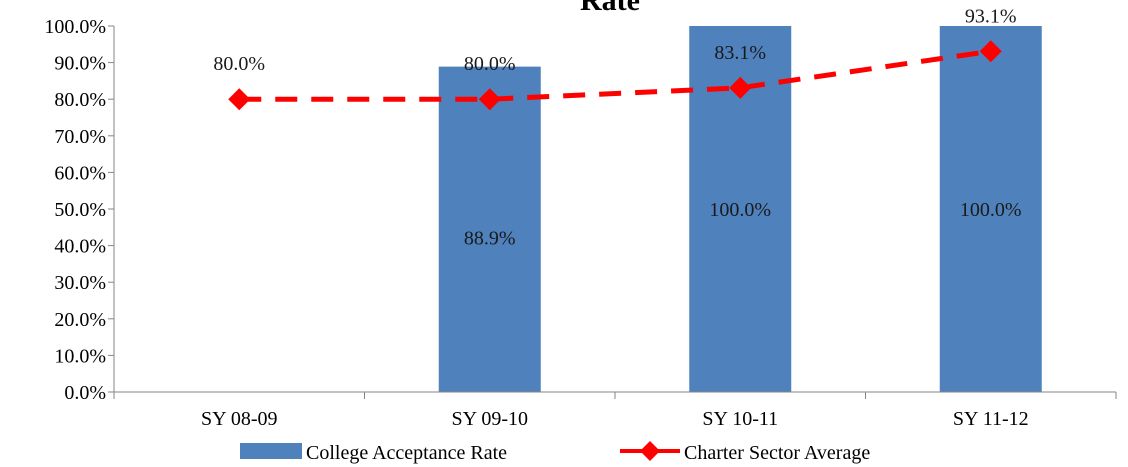 The height and width of the screenshot is (467, 1128). I want to click on x-tick-label: SY 09-10, so click(490, 419).